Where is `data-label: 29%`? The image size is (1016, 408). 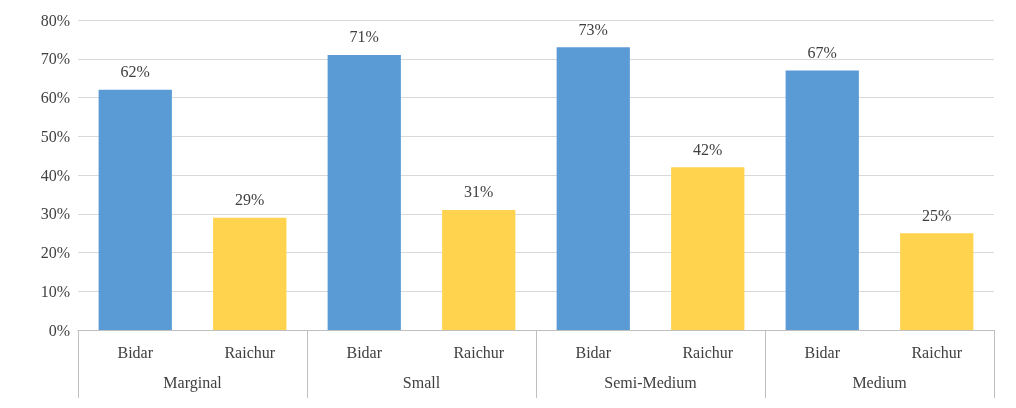 data-label: 29% is located at coordinates (250, 200).